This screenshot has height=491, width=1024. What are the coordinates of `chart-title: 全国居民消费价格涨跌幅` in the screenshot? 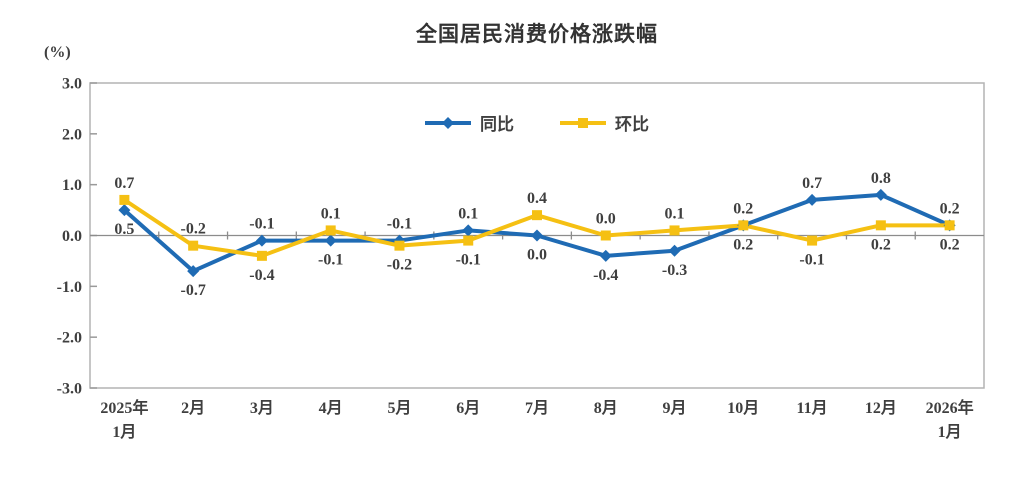 It's located at (537, 34).